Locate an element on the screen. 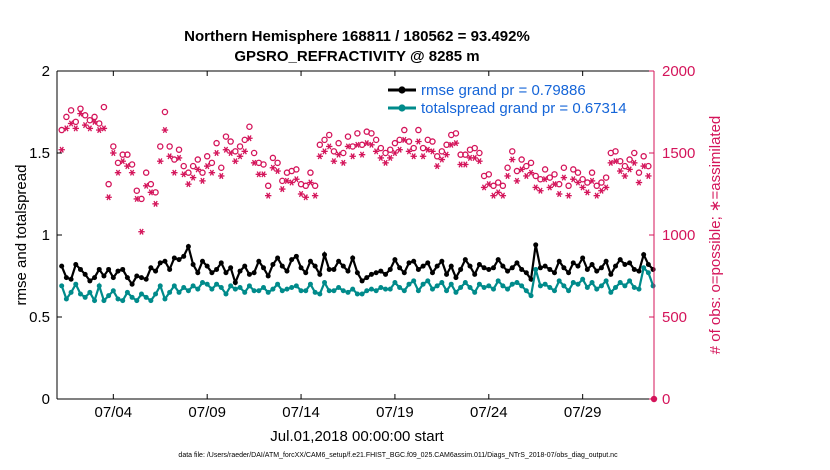 This screenshot has height=470, width=830. legend-spread-label: totalspread grand pr = 0.67314 is located at coordinates (524, 108).